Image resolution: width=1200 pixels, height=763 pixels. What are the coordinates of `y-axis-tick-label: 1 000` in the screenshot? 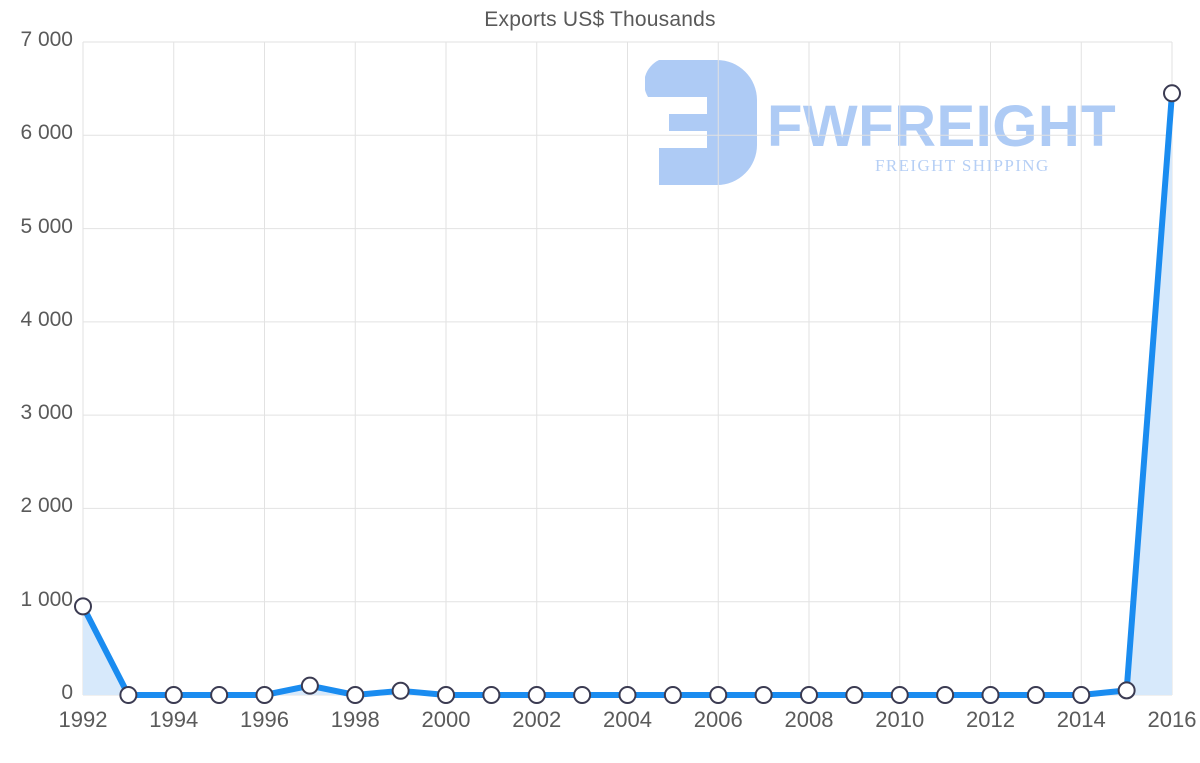 It's located at (46, 599).